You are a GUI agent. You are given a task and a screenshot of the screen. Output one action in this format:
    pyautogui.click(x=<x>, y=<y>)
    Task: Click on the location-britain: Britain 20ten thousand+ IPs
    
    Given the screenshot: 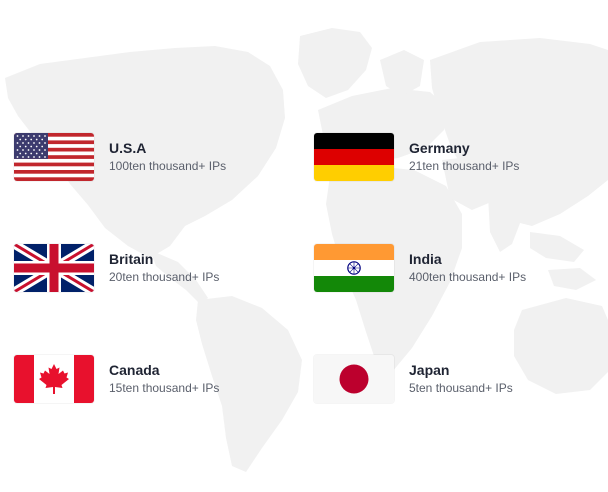 What is the action you would take?
    pyautogui.click(x=116, y=268)
    